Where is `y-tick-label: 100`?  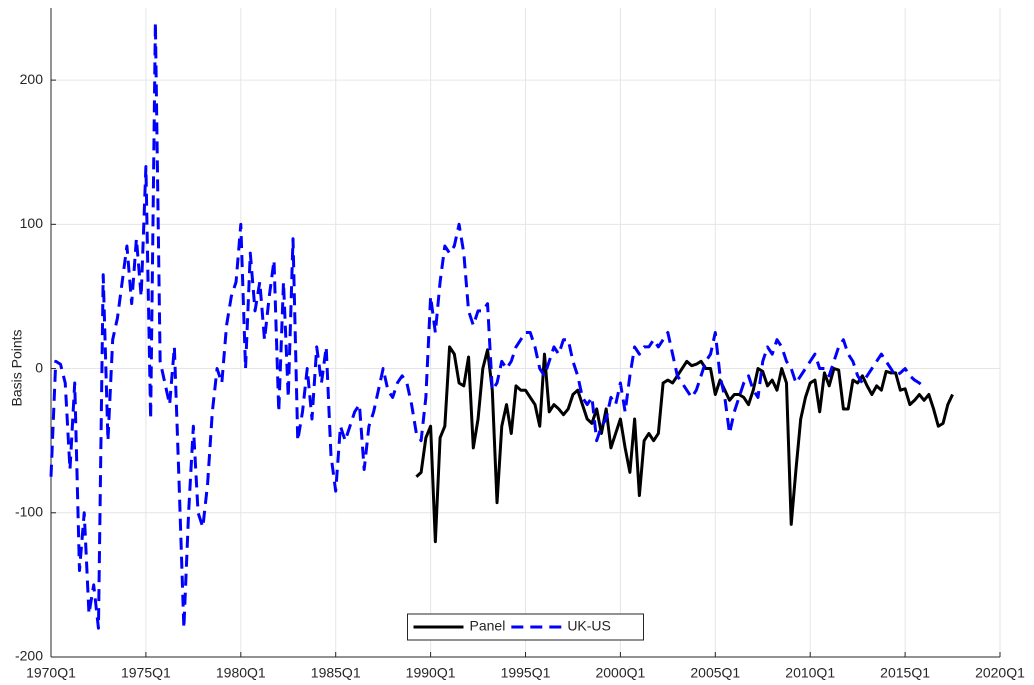 y-tick-label: 100 is located at coordinates (32, 223).